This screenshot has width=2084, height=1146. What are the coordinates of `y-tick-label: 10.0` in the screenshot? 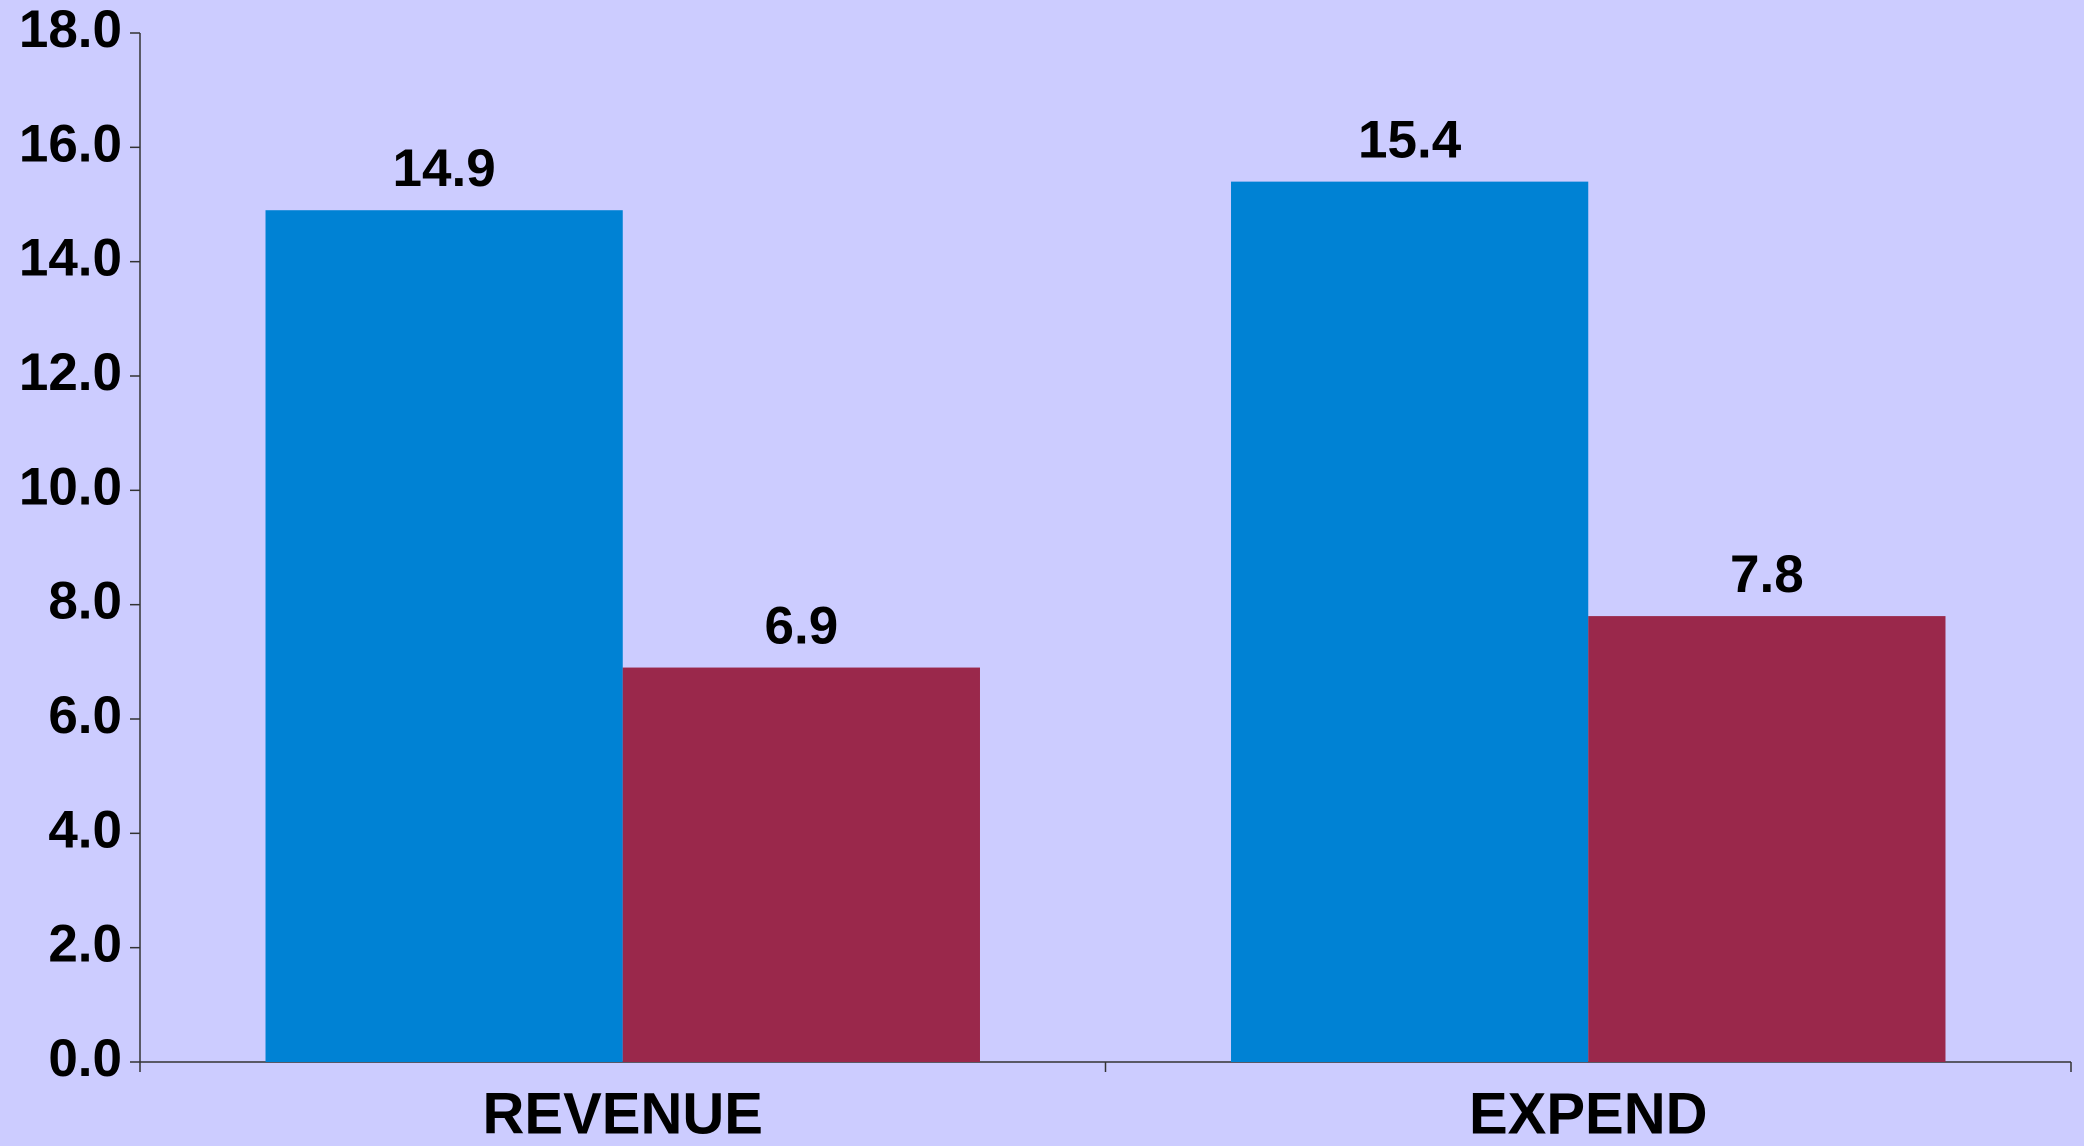 It's located at (70, 486).